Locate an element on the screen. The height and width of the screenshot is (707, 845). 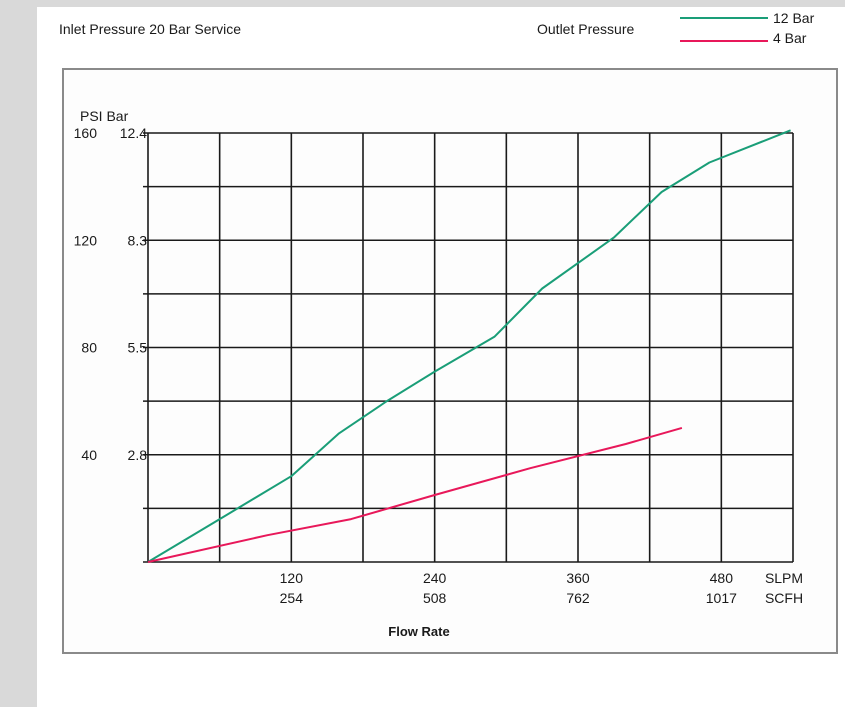
y-tick-label-bar: 5.5 is located at coordinates (138, 348).